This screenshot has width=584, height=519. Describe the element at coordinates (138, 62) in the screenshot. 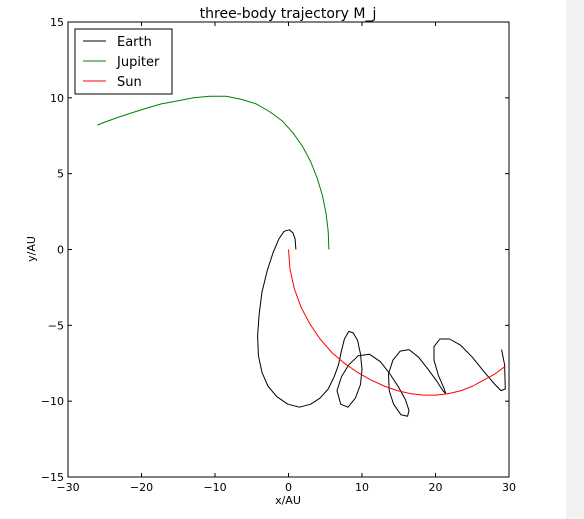

I see `legend-label-jupiter: Jupiter` at that location.